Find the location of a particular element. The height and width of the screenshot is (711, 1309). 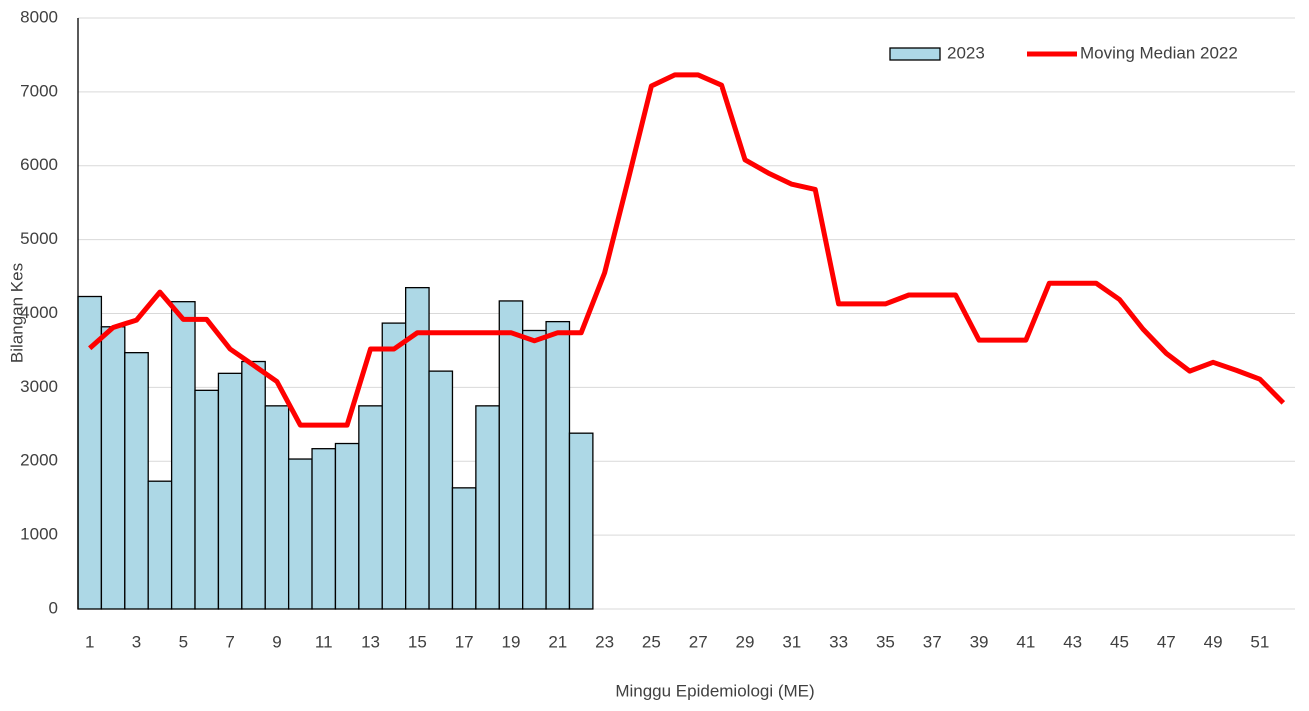

x-axis-label: Minggu Epidemiologi (ME) is located at coordinates (714, 690).